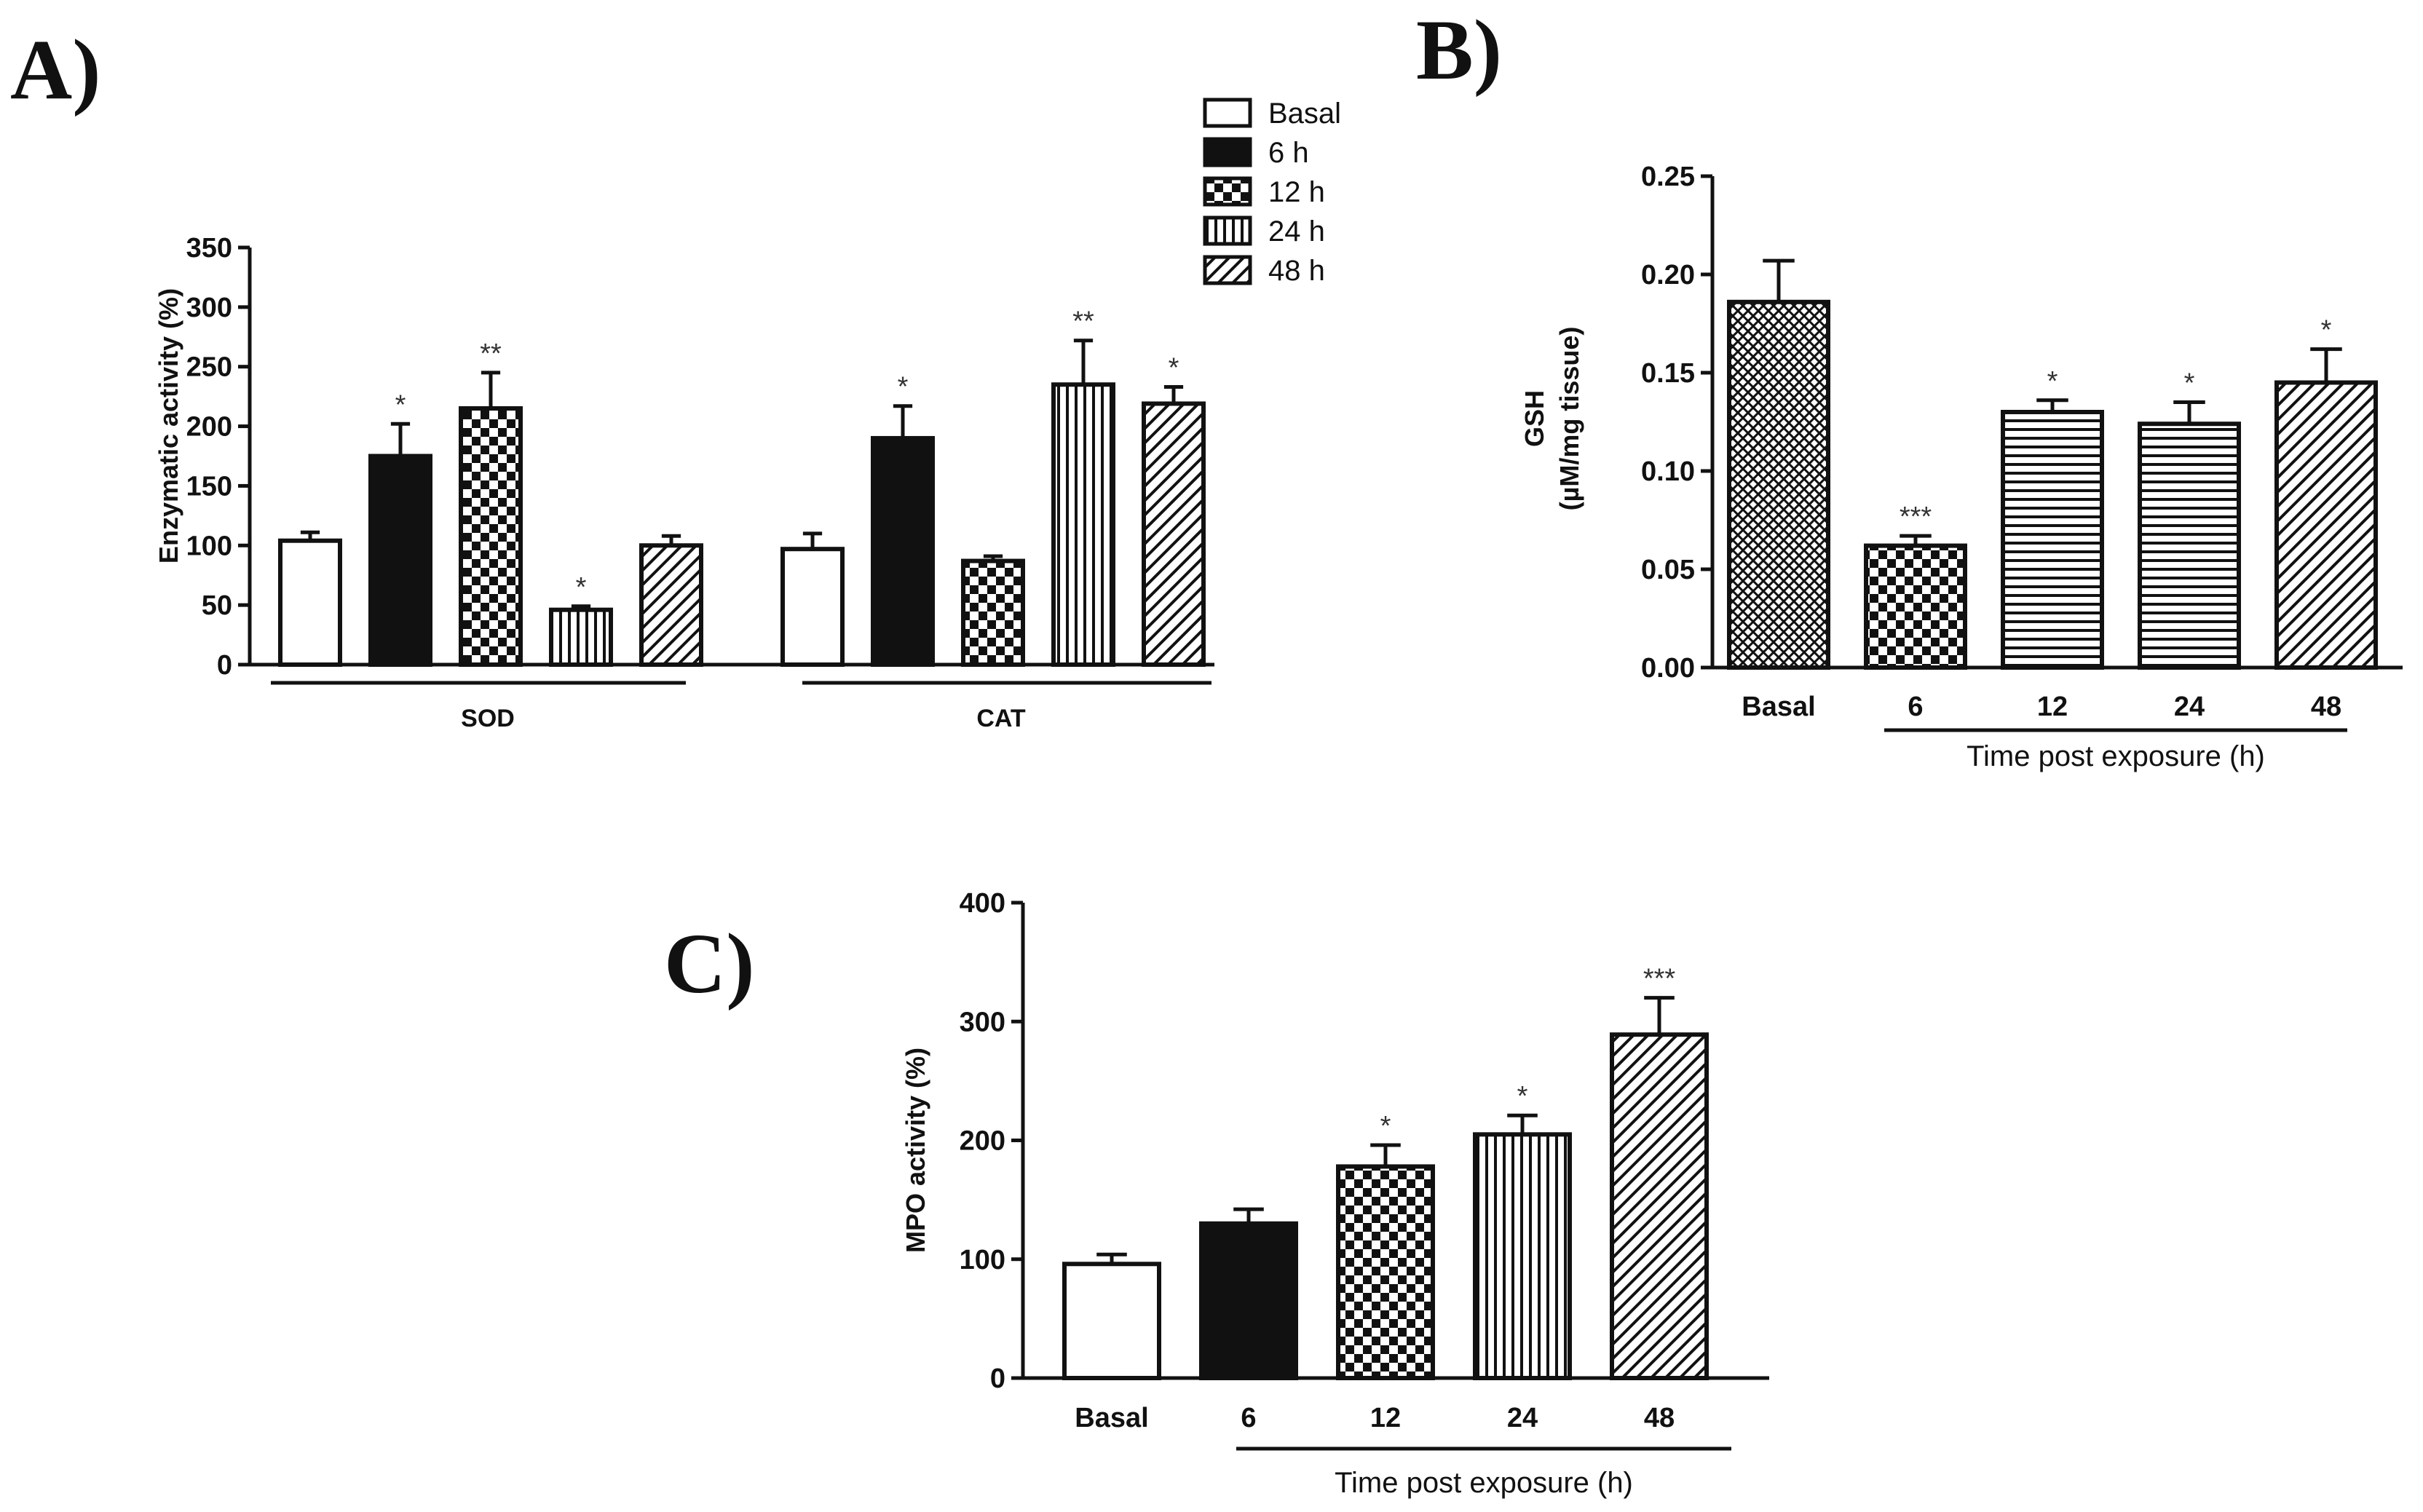  I want to click on panel-a-groups: SOD CAT, so click(741, 706).